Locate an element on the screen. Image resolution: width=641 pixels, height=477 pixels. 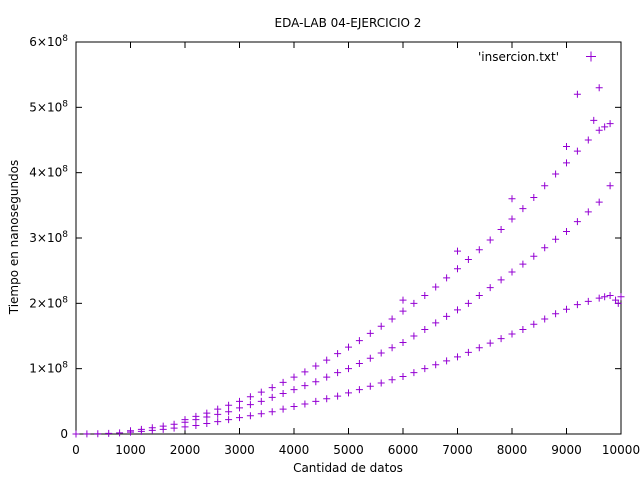
legend-label: 'insercion.txt' is located at coordinates (518, 57).